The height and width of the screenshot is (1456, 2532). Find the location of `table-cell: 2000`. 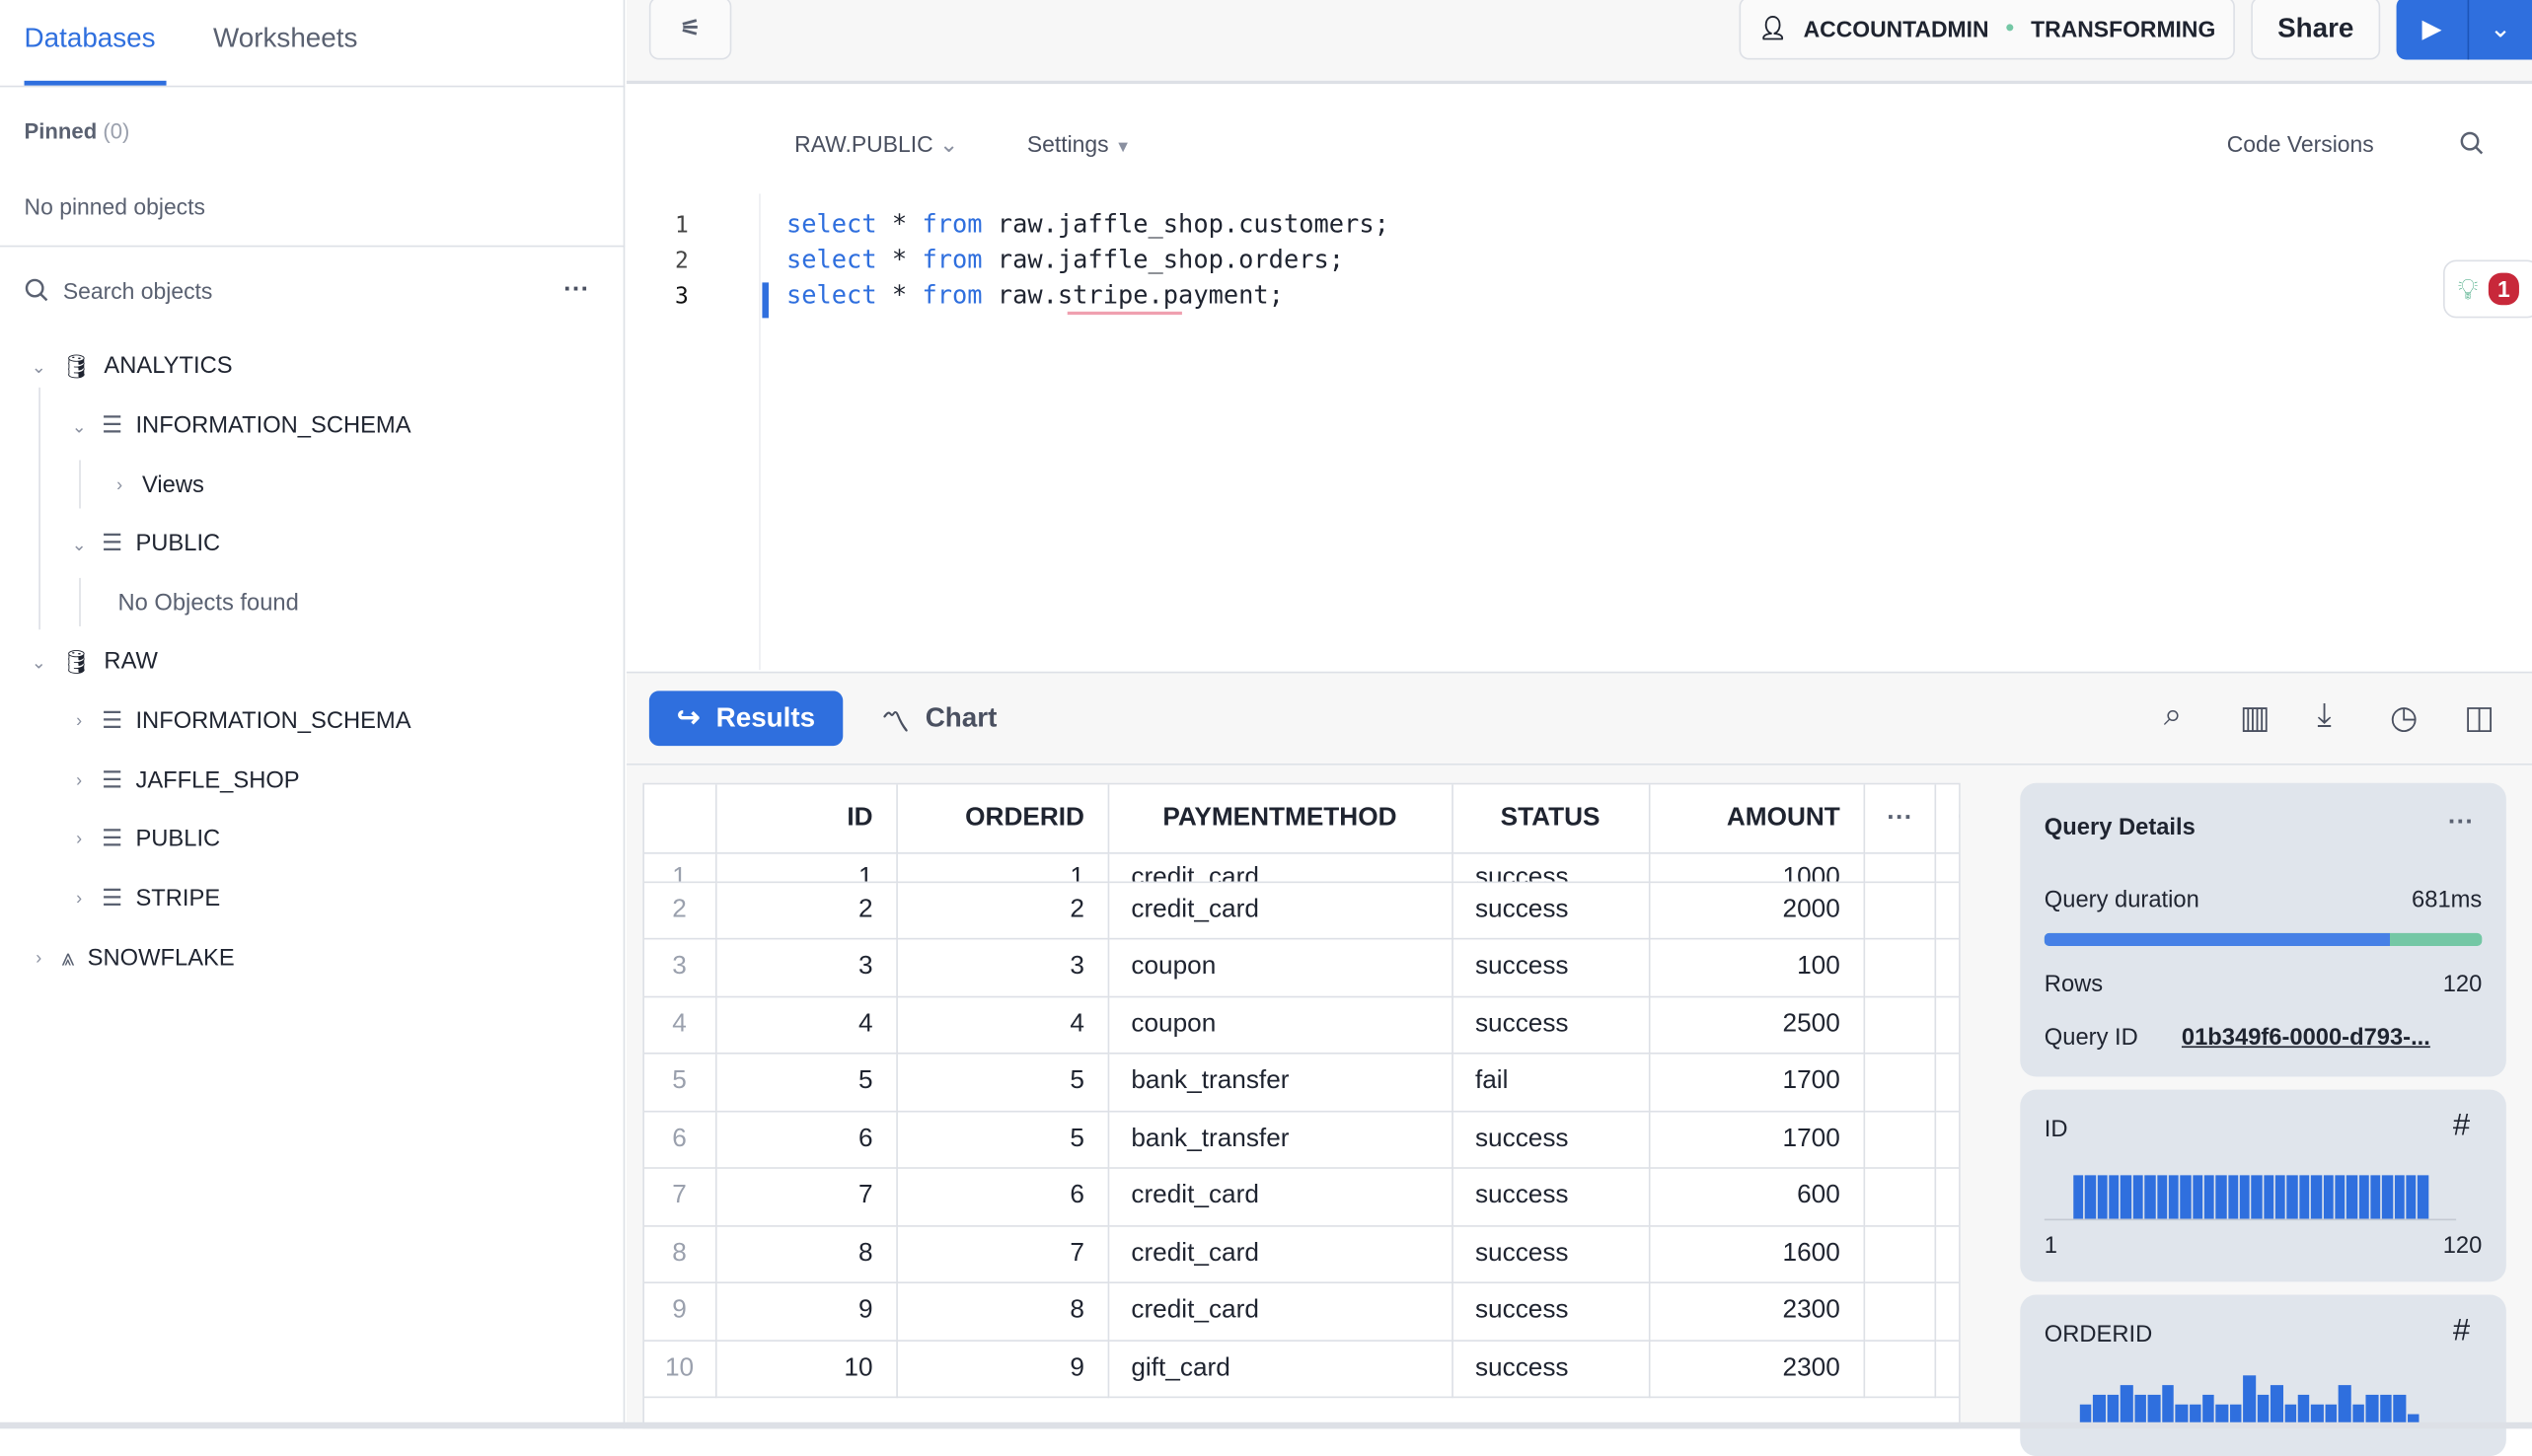

table-cell: 2000 is located at coordinates (1756, 910).